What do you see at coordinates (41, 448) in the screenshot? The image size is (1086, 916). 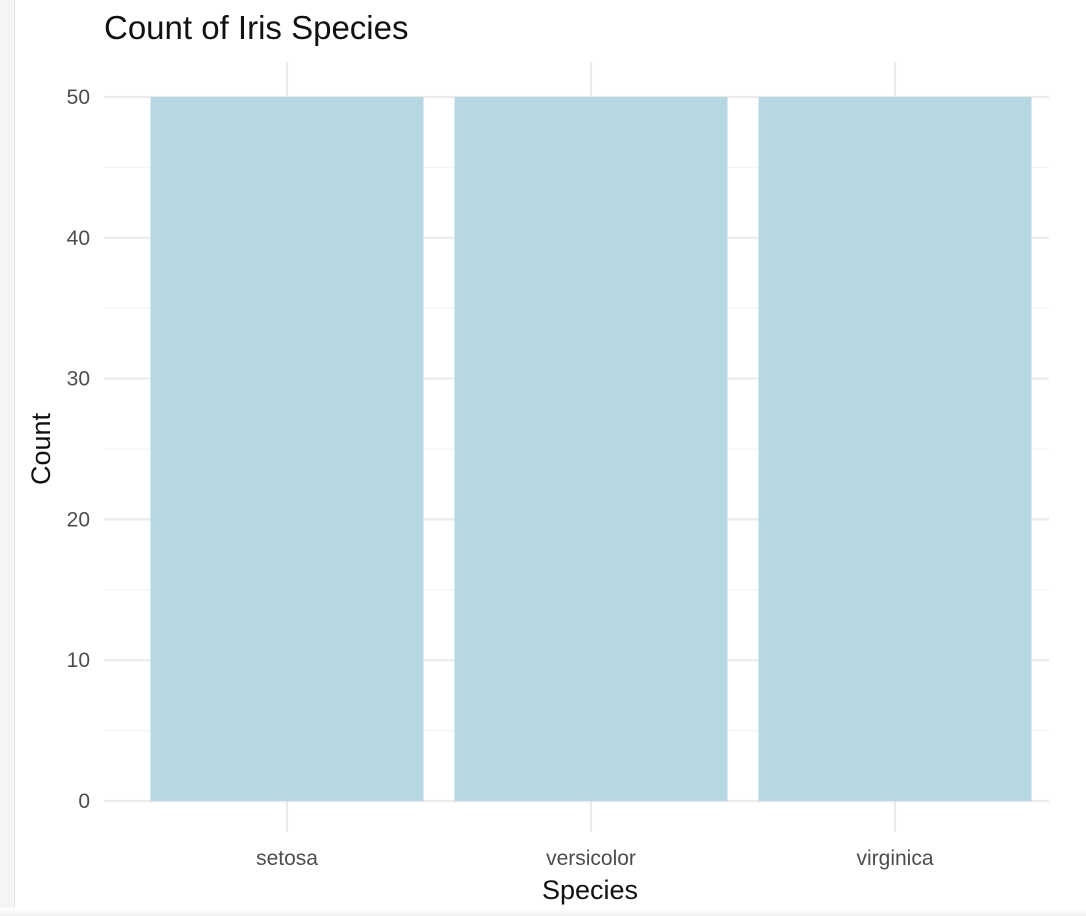 I see `y-axis-title: Count` at bounding box center [41, 448].